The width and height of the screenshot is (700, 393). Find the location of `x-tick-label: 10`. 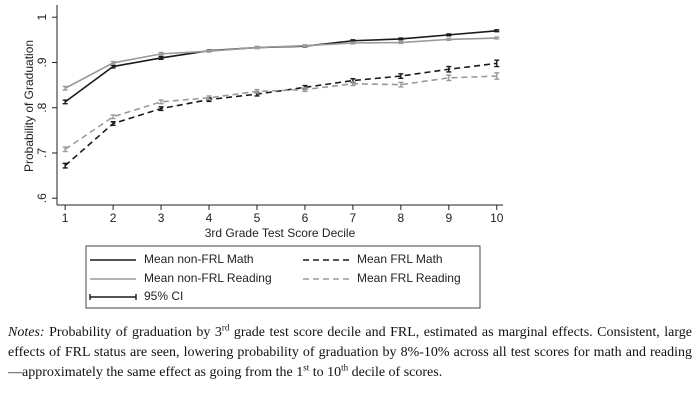

x-tick-label: 10 is located at coordinates (497, 218).